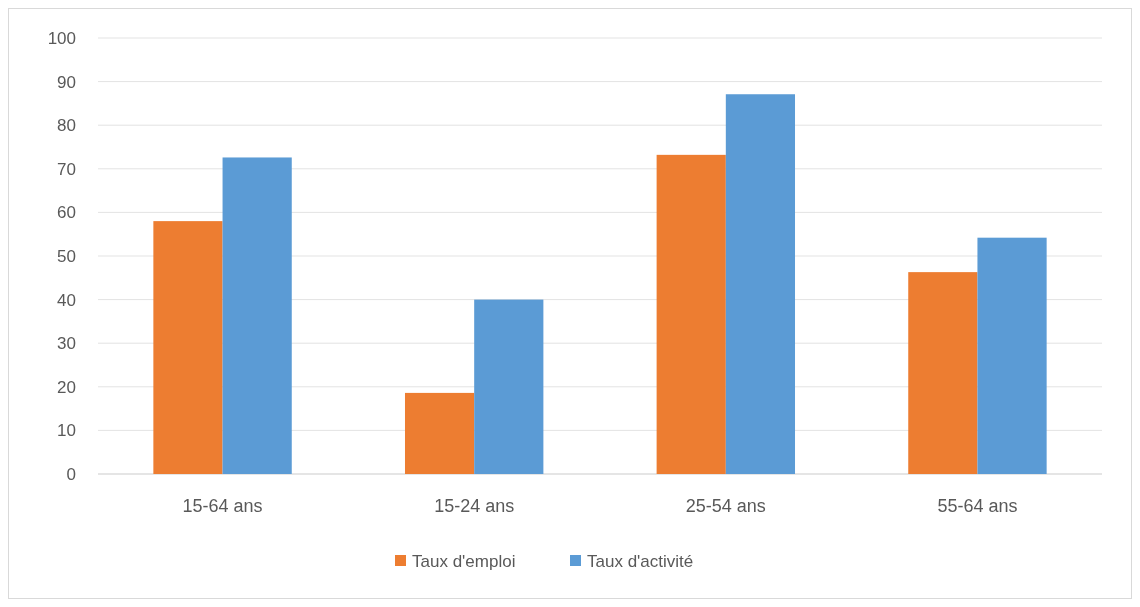 The width and height of the screenshot is (1140, 607). What do you see at coordinates (725, 506) in the screenshot?
I see `x-tick-label: 25-54 ans` at bounding box center [725, 506].